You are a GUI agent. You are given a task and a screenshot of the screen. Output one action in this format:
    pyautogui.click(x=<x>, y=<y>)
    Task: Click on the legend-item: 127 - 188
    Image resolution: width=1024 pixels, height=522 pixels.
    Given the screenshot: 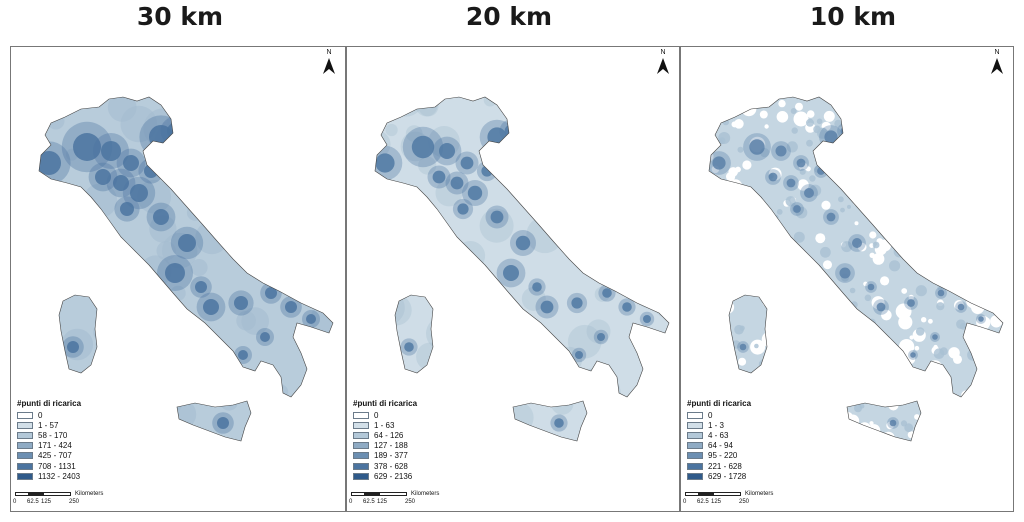 What is the action you would take?
    pyautogui.click(x=385, y=446)
    